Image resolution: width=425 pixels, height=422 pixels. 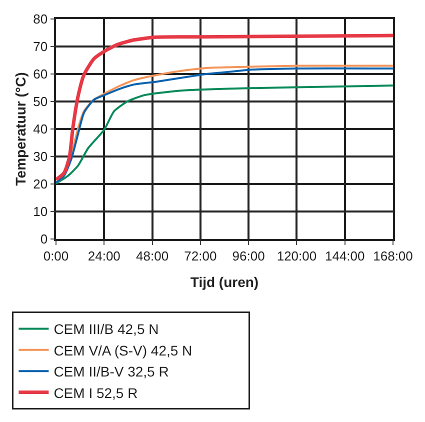 What do you see at coordinates (248, 256) in the screenshot?
I see `x-tick-label: 96:00` at bounding box center [248, 256].